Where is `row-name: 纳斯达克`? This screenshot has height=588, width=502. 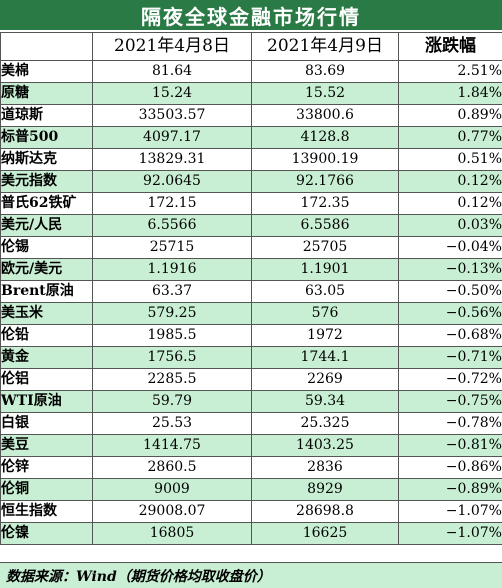
row-name: 纳斯达克 is located at coordinates (46, 159).